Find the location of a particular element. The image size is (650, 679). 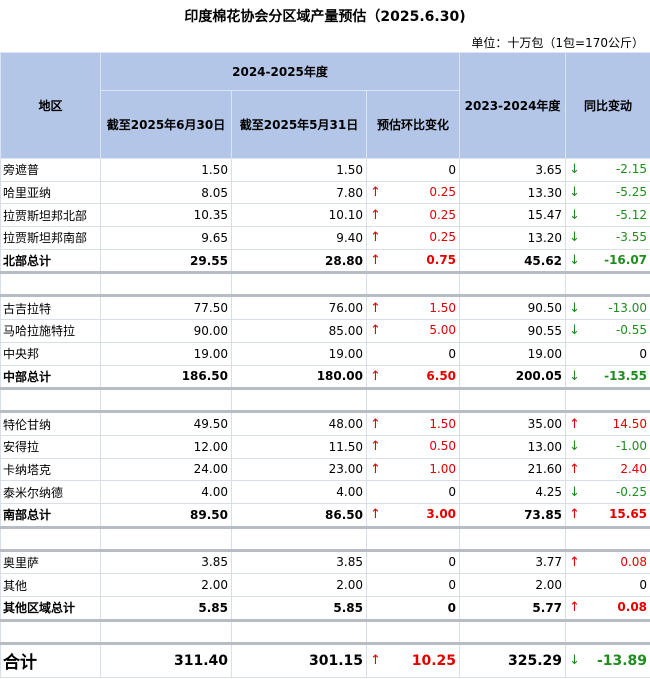

header-jun: 截至2025年6月30日 is located at coordinates (166, 124).